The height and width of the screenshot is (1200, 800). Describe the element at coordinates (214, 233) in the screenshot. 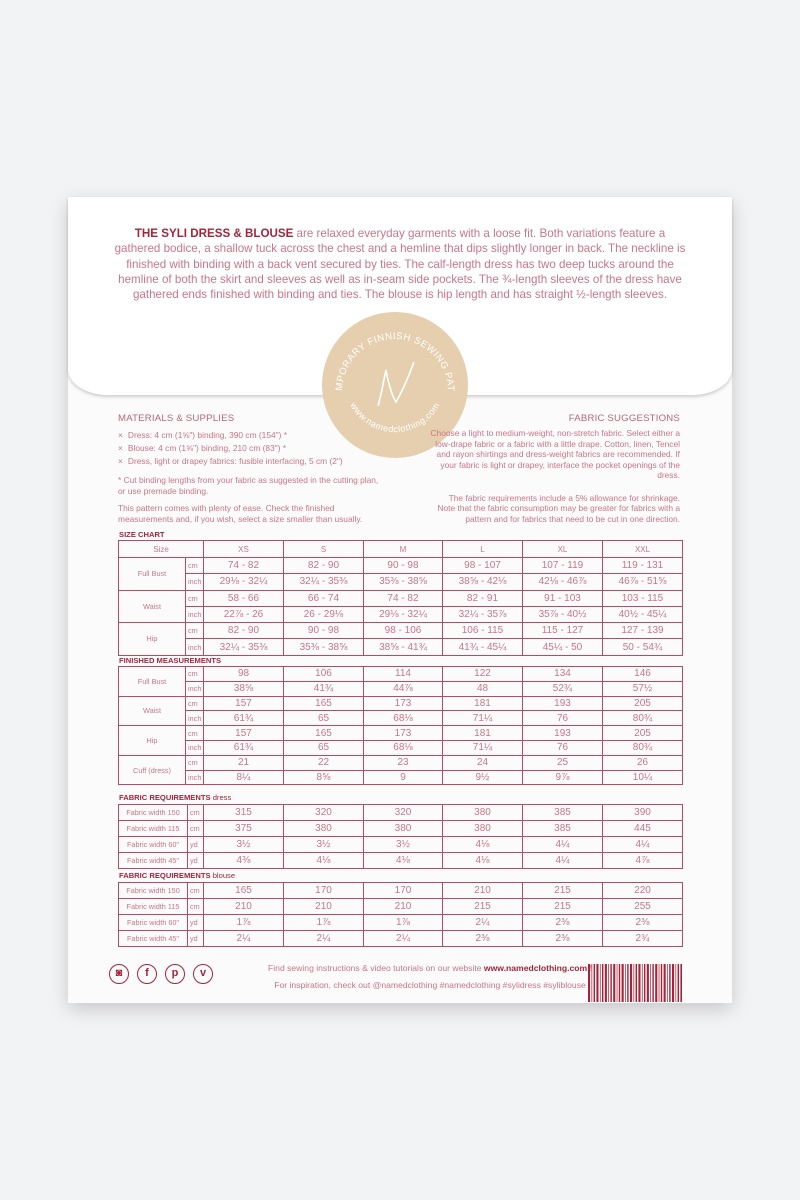

I see `intro-title: THE SYLI DRESS & BLOUSE` at that location.